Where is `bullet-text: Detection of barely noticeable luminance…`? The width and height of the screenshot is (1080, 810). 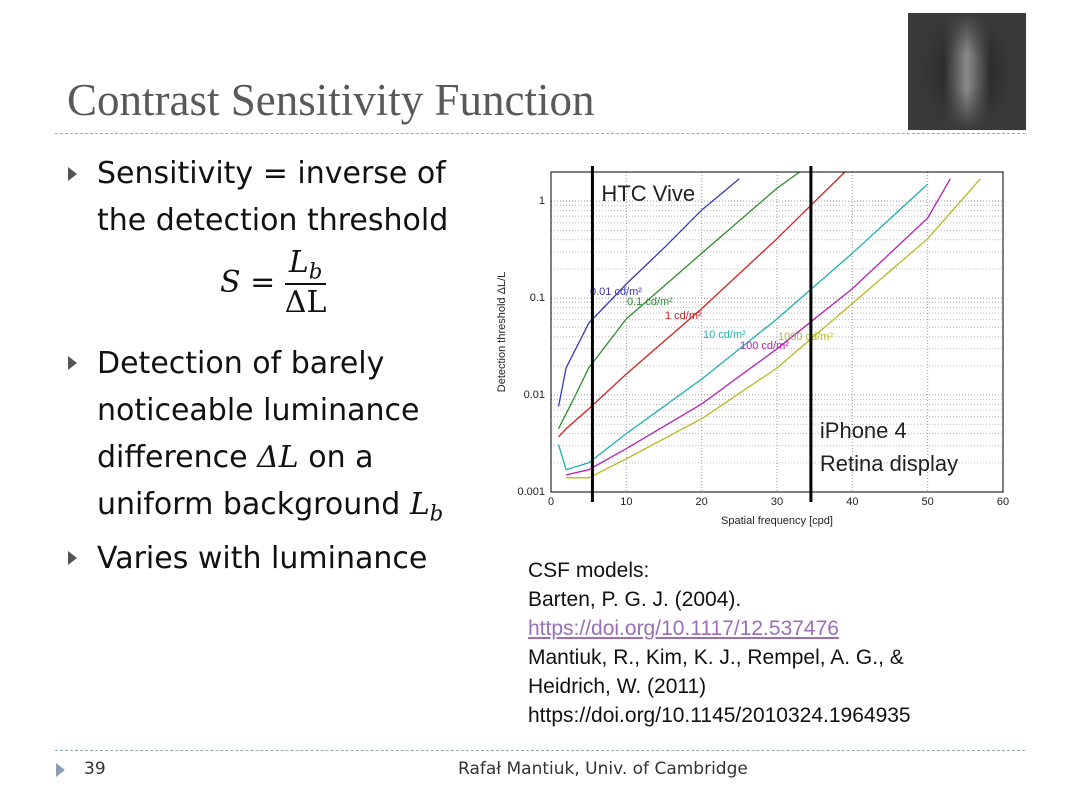
bullet-text: Detection of barely noticeable luminance… is located at coordinates (258, 410).